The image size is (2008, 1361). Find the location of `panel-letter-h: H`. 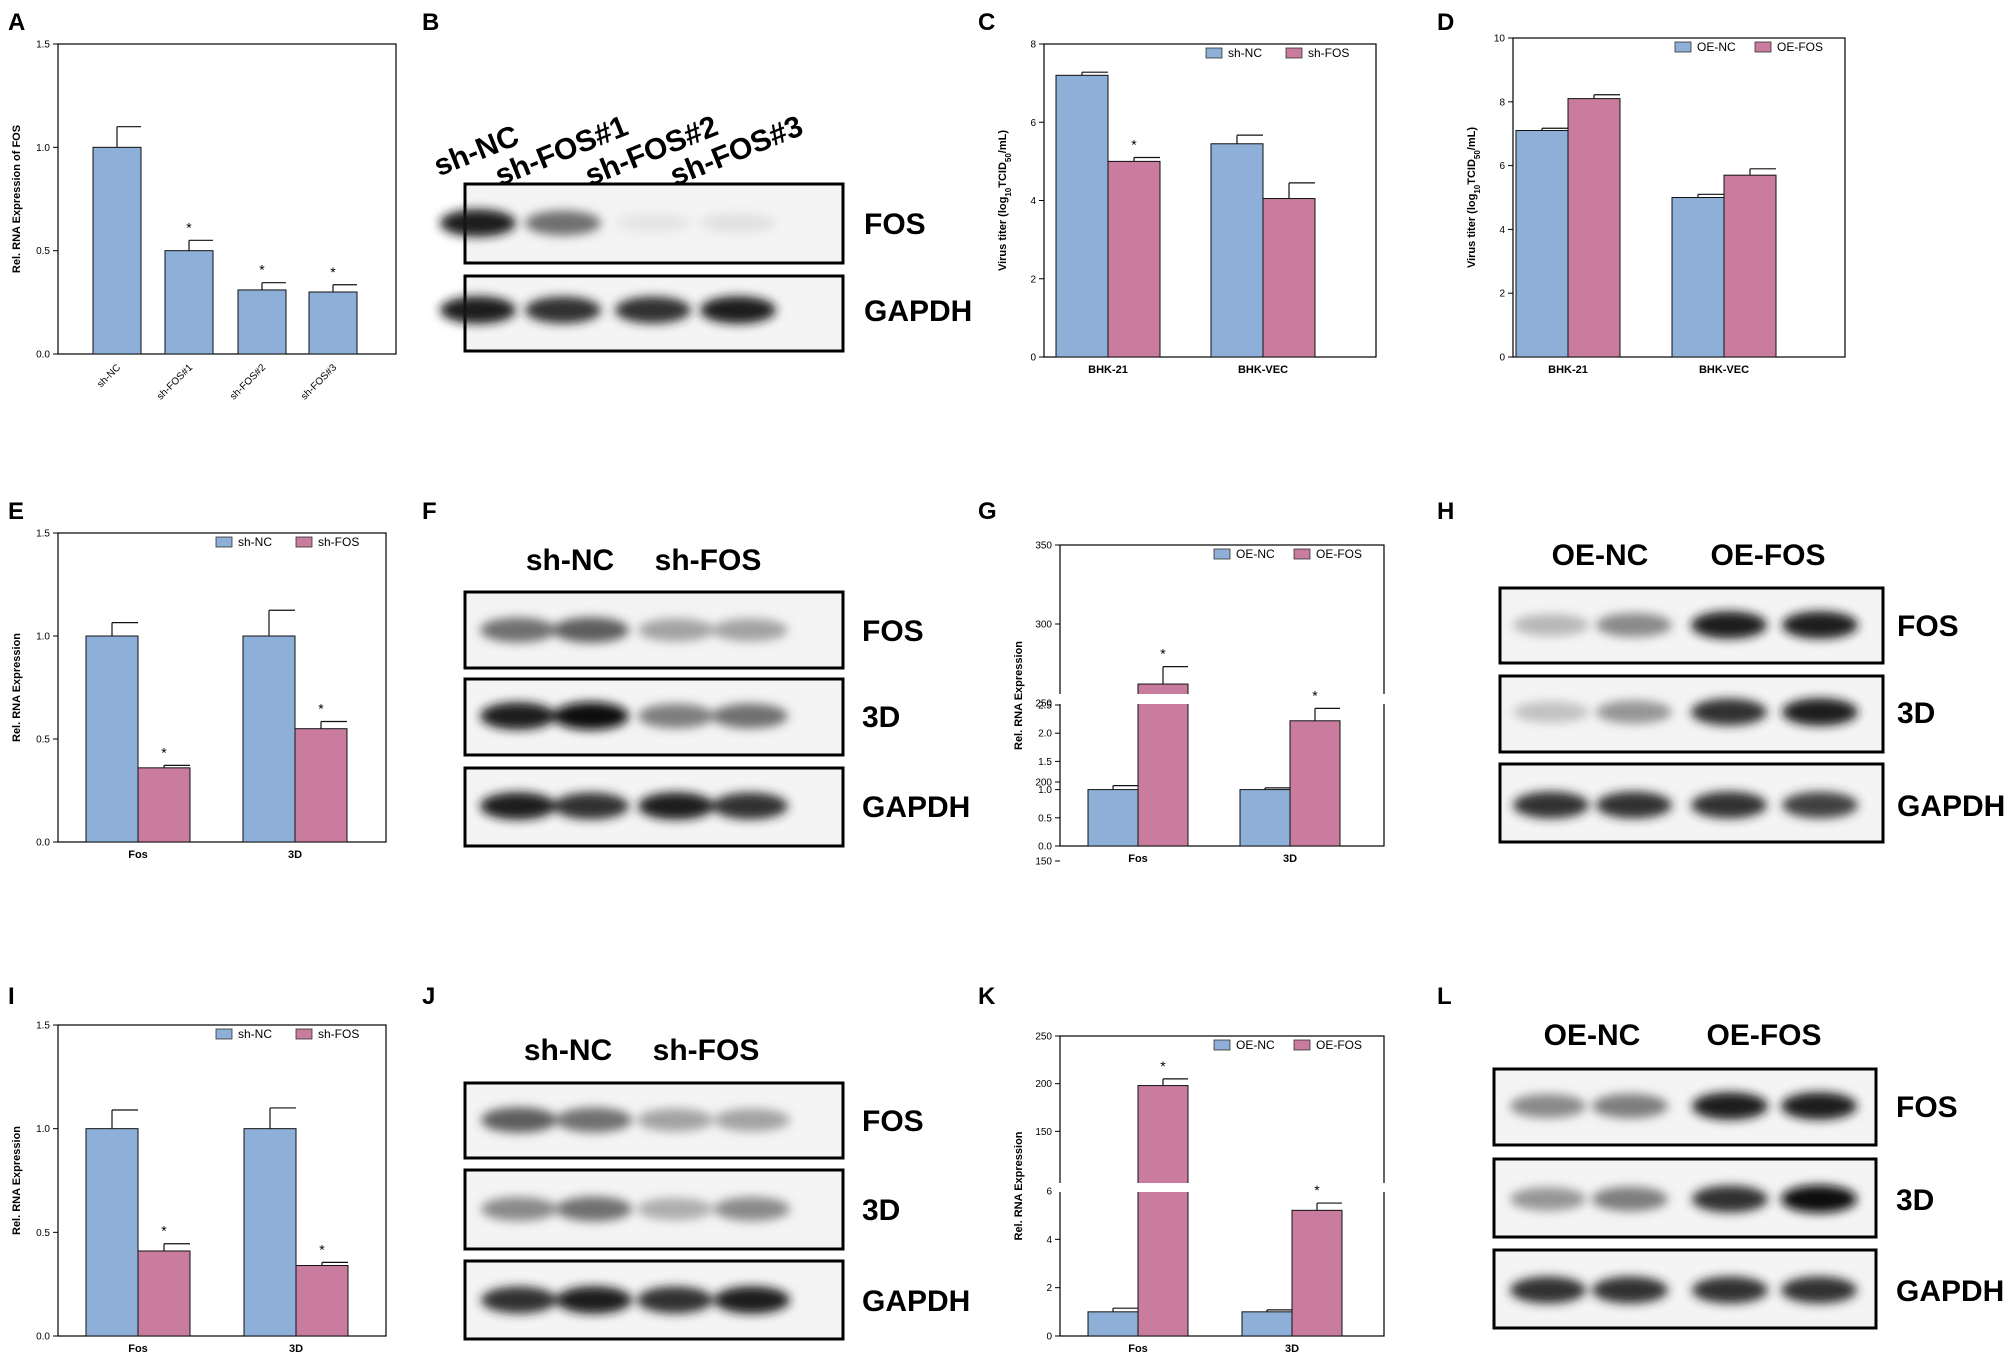

panel-letter-h: H is located at coordinates (1445, 511).